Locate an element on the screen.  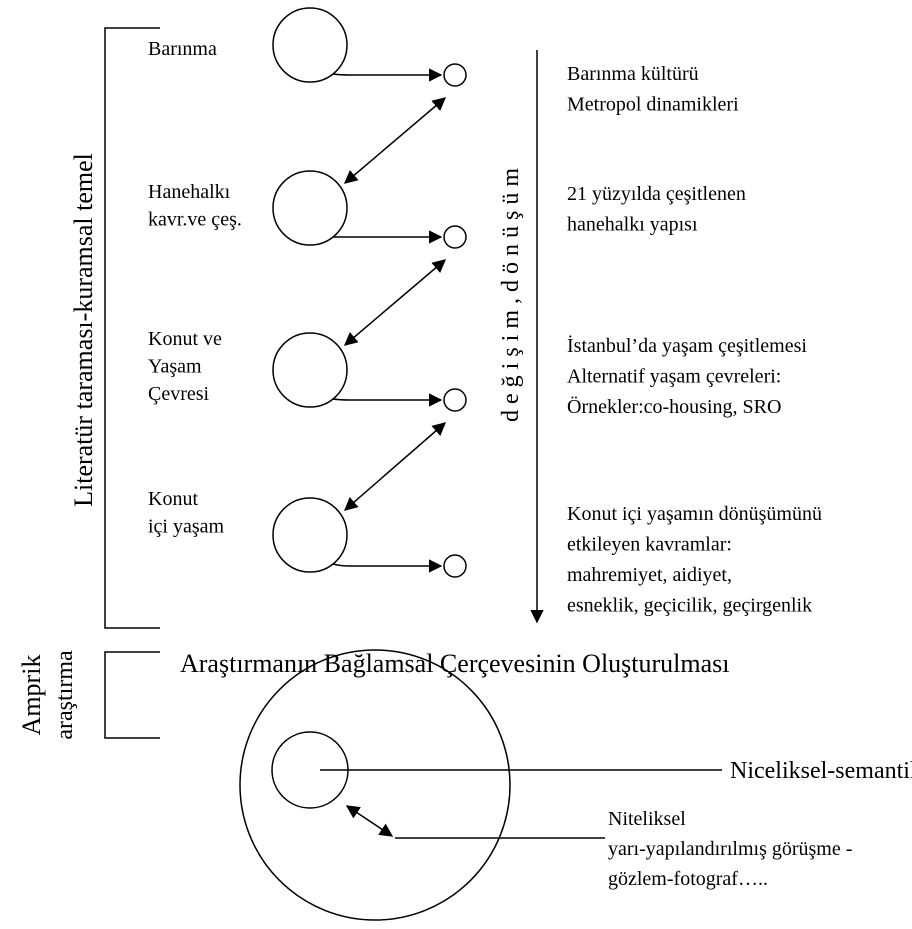
stage-label: Yaşam is located at coordinates (175, 367).